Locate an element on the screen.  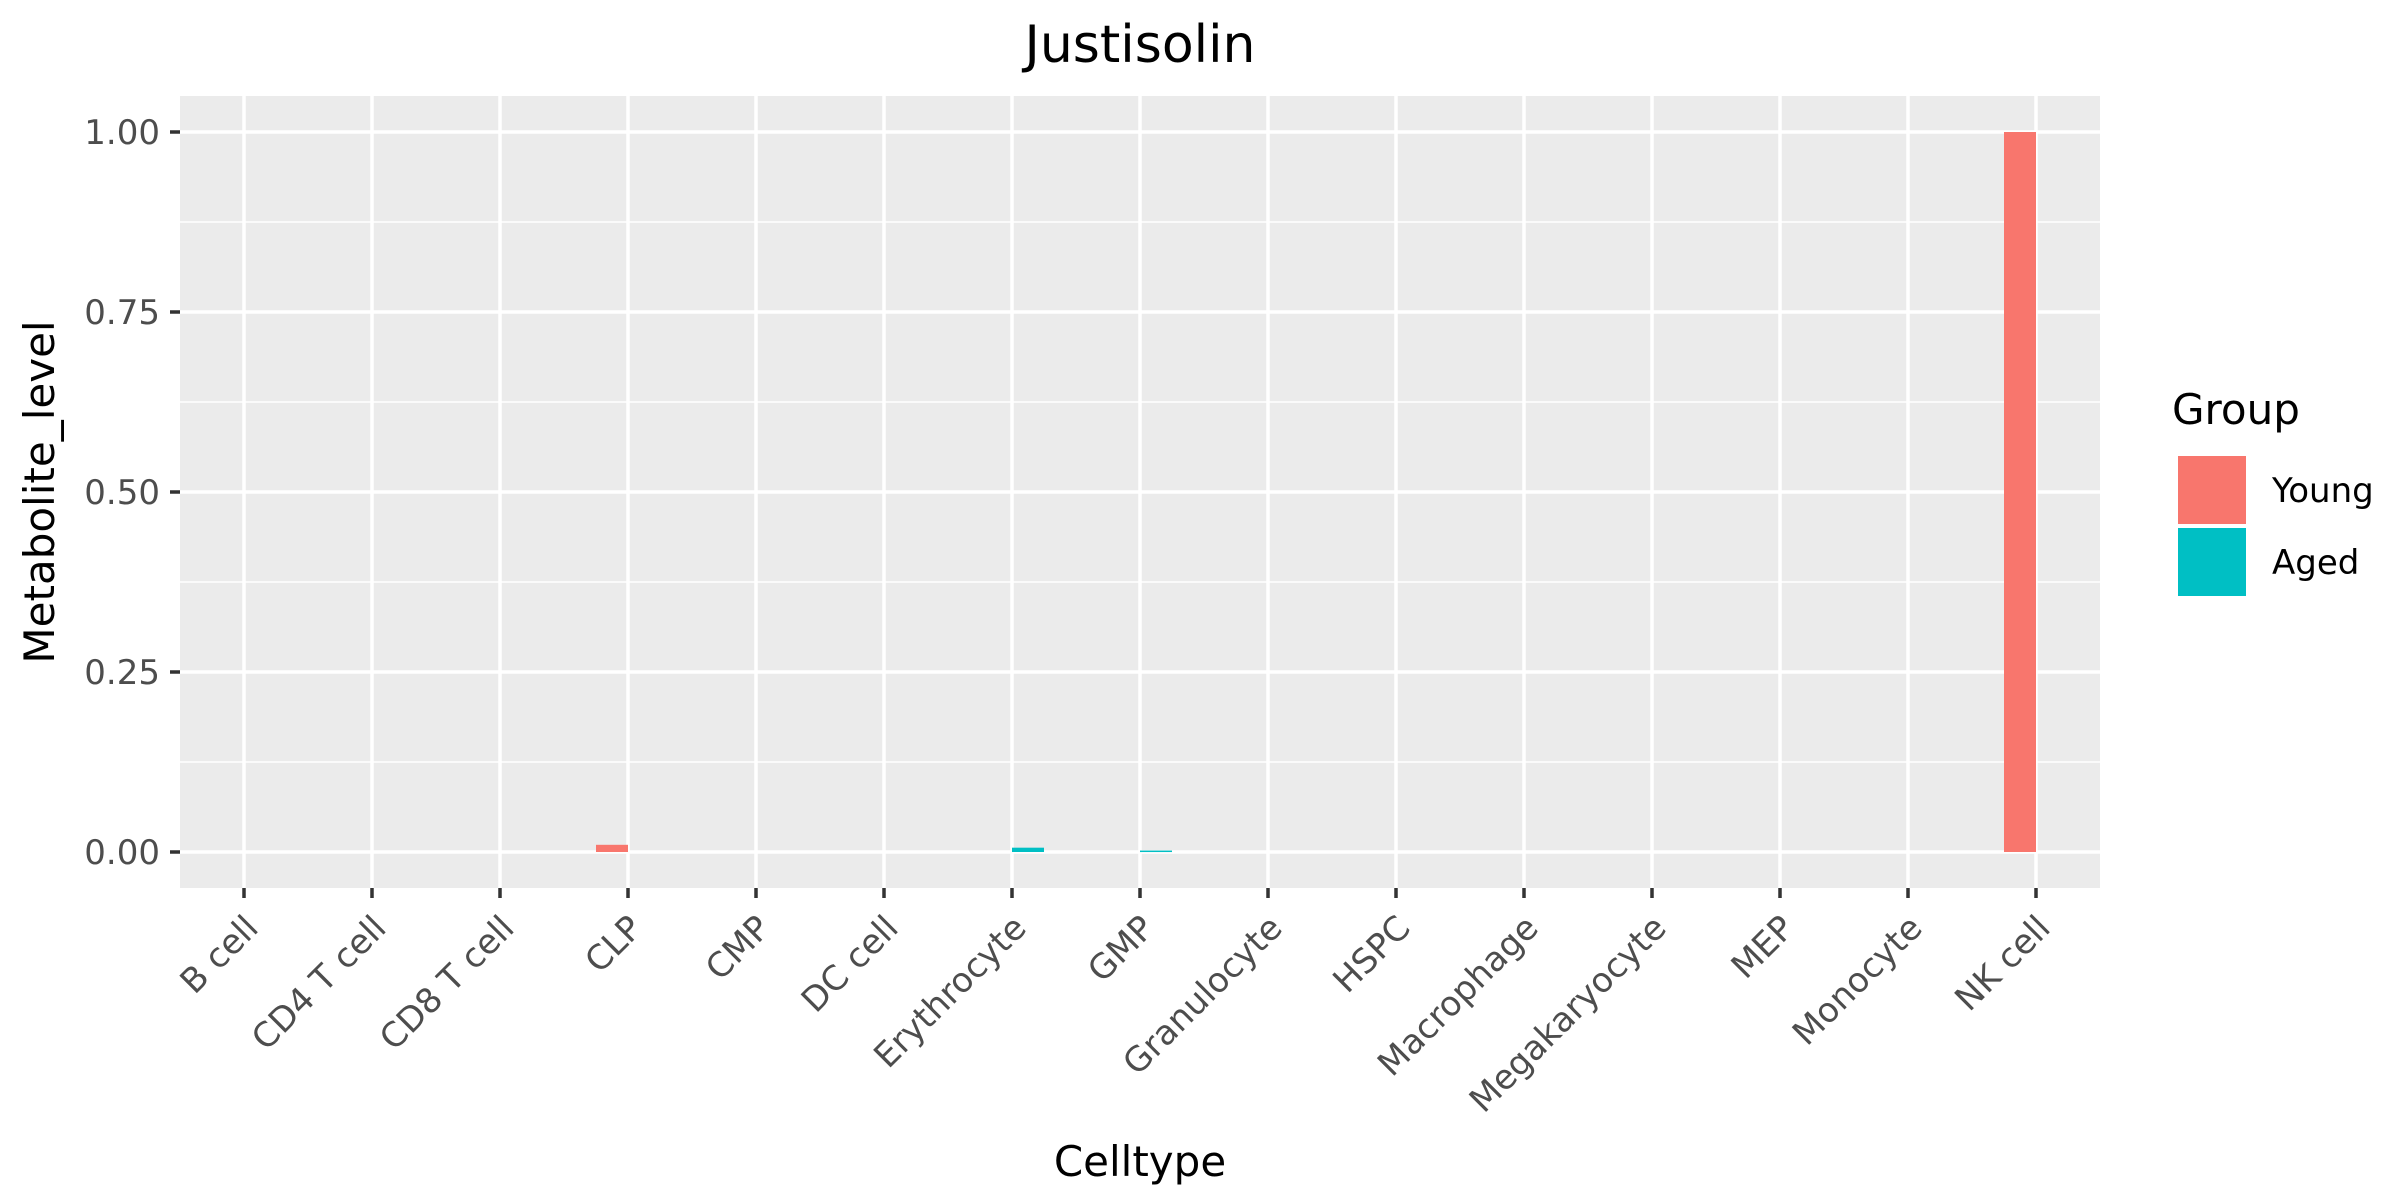
y-tick-label: 1.00 is located at coordinates (122, 133).